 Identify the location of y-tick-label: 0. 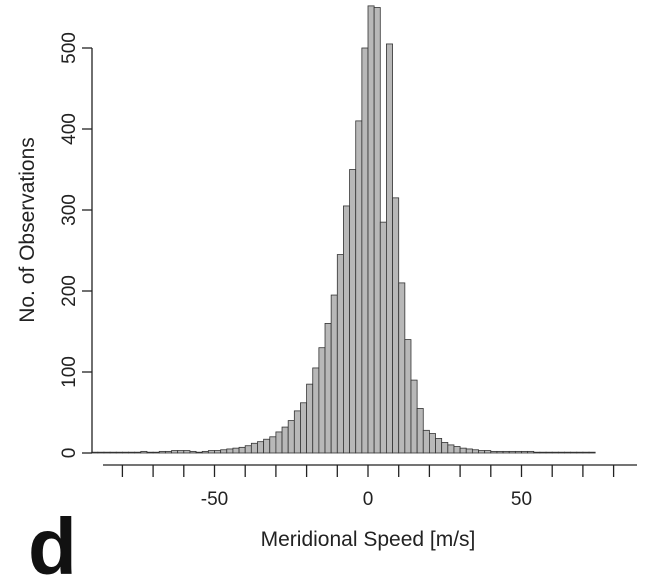
(69, 453).